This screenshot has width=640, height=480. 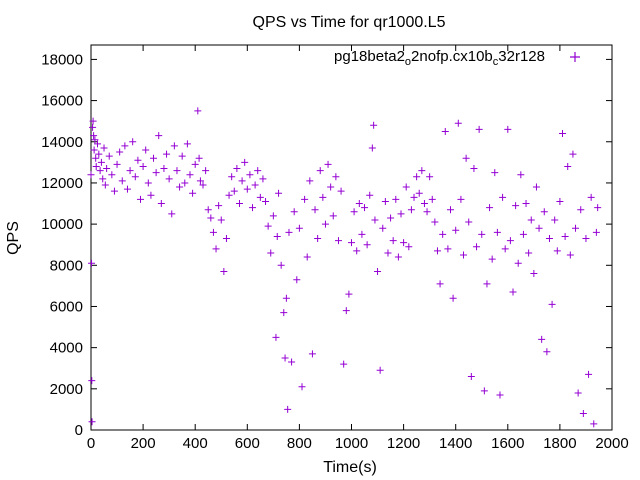 What do you see at coordinates (559, 443) in the screenshot?
I see `x-tick-label: 1800` at bounding box center [559, 443].